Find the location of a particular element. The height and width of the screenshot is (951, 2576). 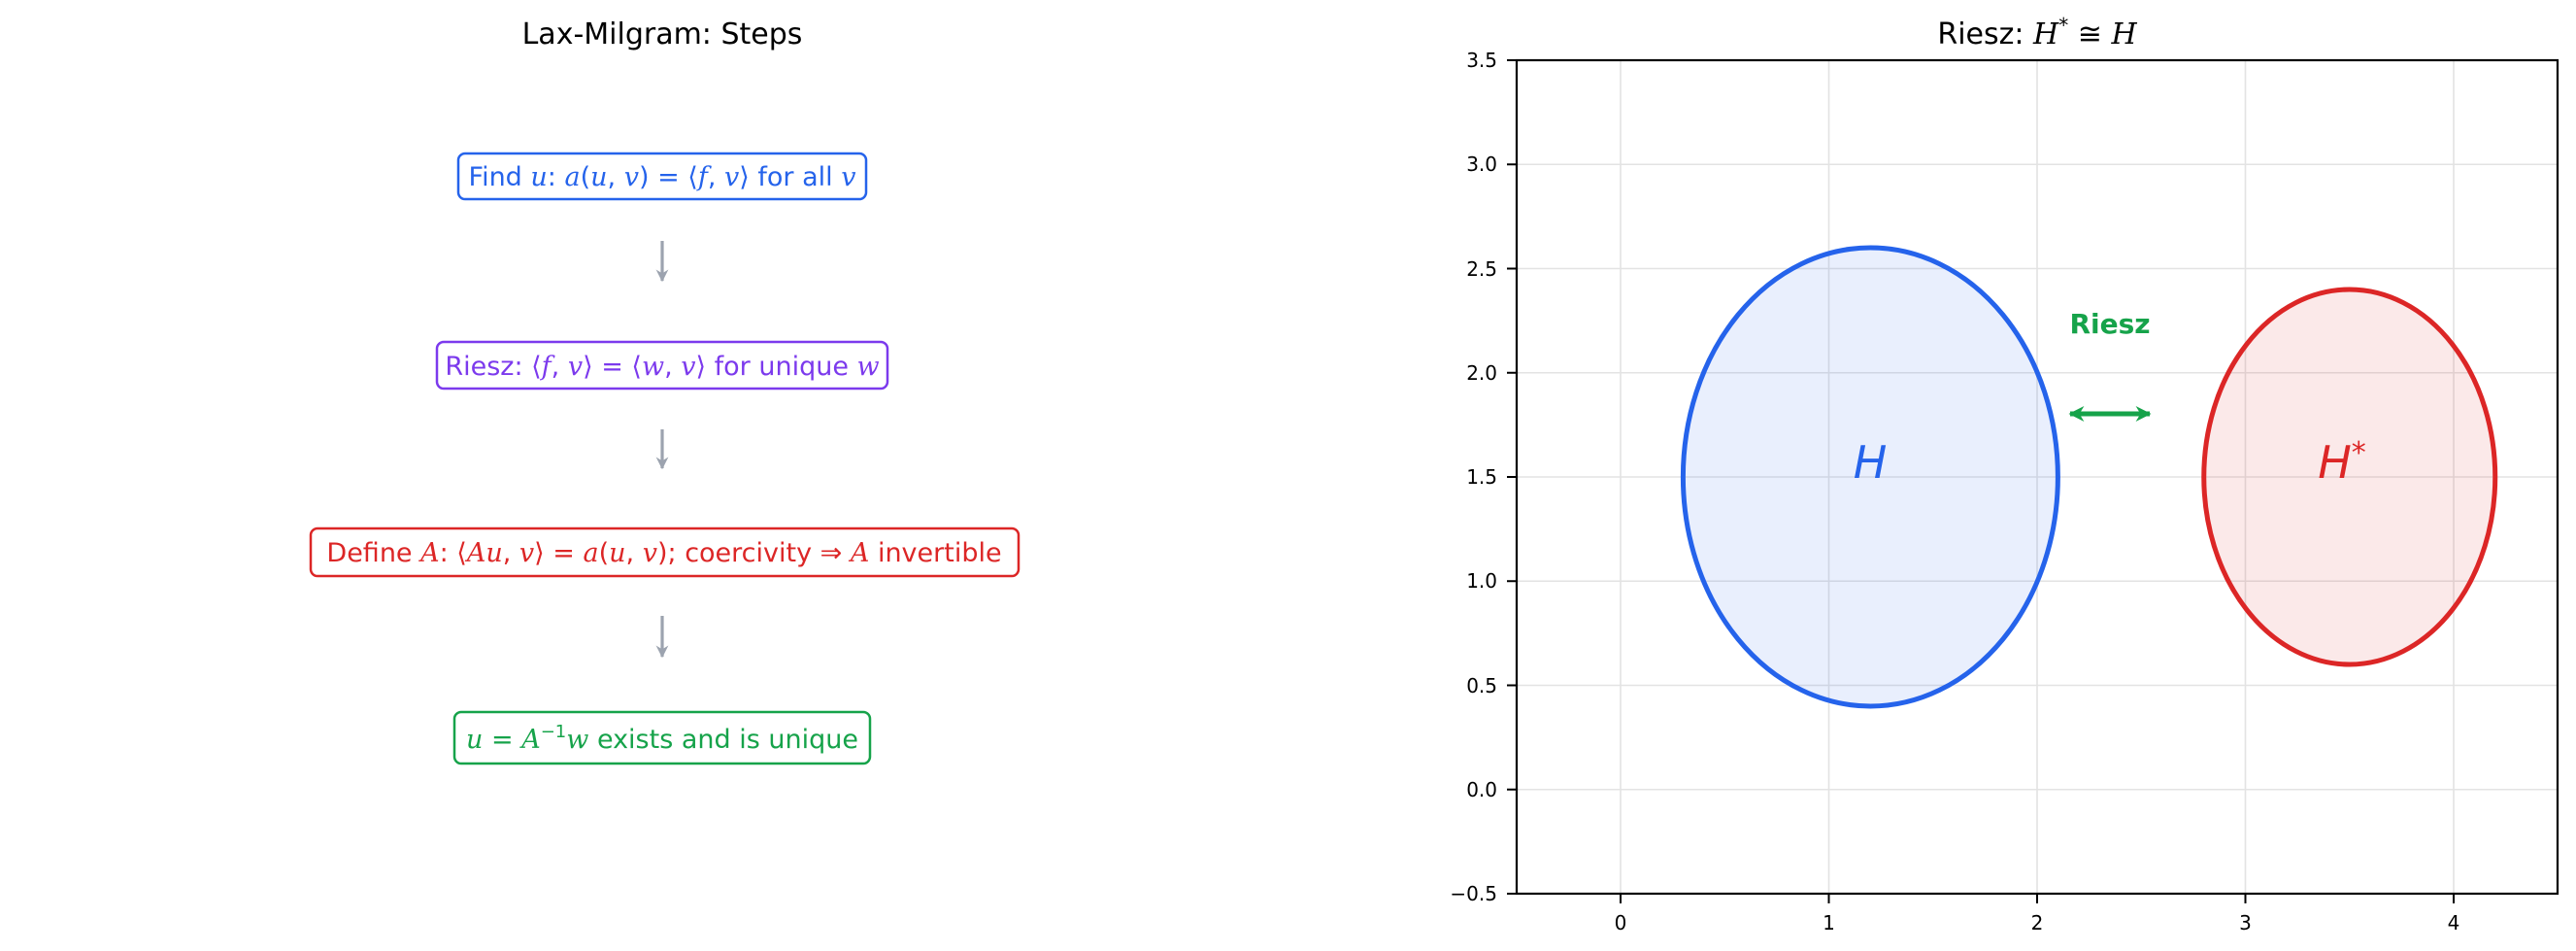

x-tick-label: 2 is located at coordinates (2038, 922).